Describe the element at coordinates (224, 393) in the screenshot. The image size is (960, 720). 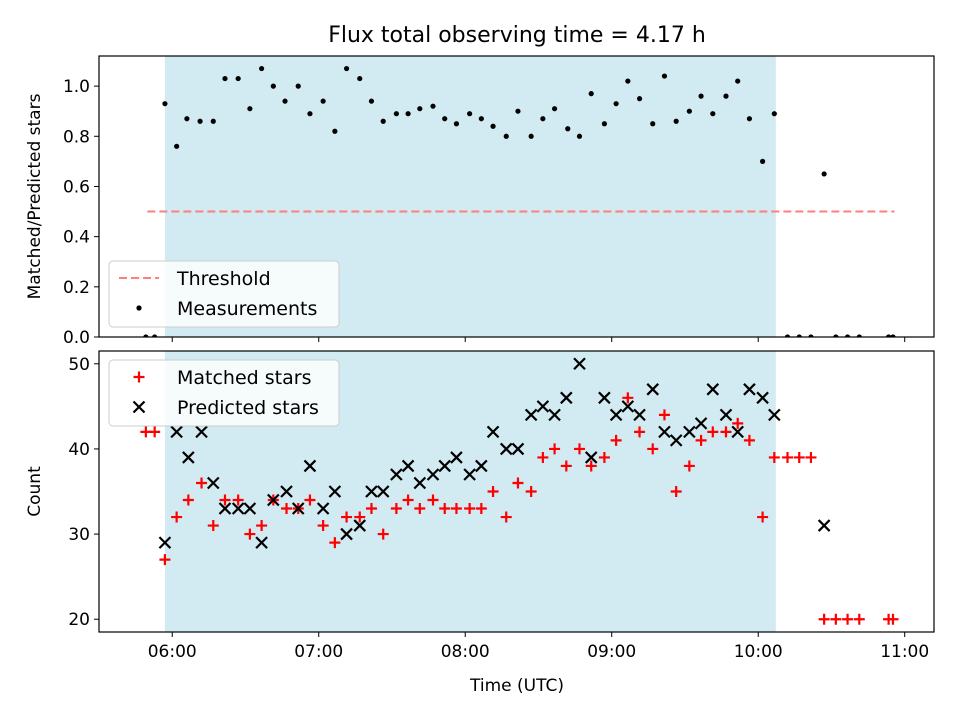
I see `legend: Matched stars Predicted stars` at that location.